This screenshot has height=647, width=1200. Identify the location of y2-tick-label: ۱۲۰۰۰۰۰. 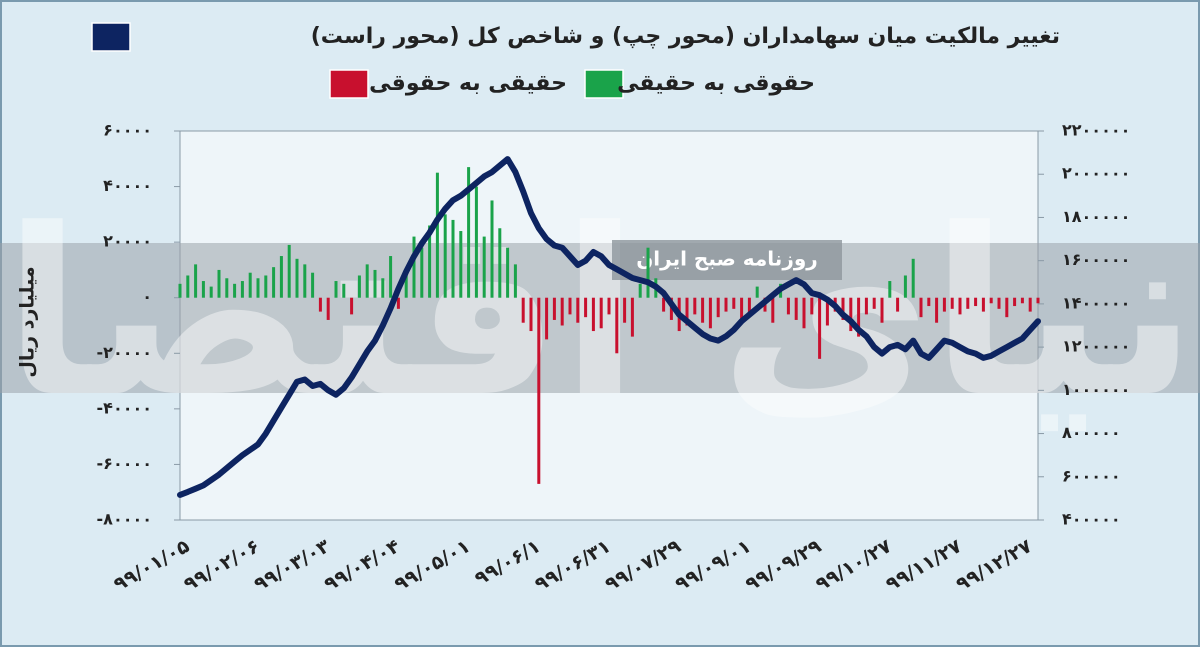
(1096, 346).